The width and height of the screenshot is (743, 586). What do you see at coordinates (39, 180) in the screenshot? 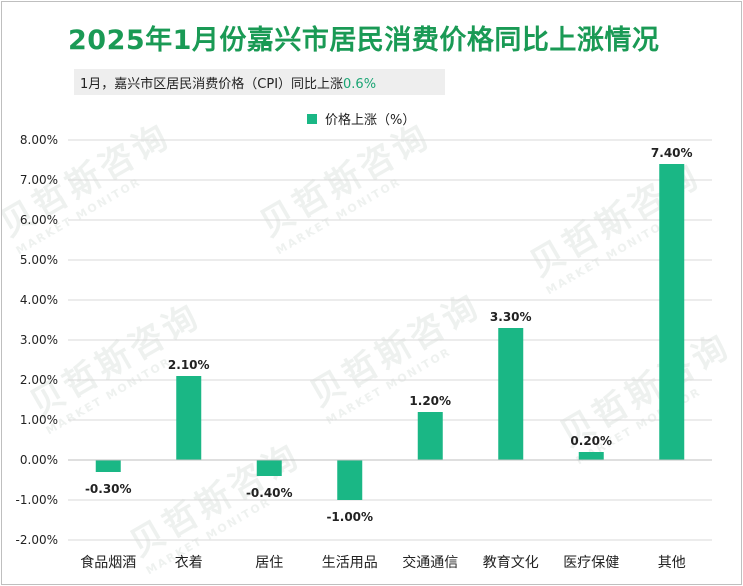
I see `y-tick-label: 7.00%` at bounding box center [39, 180].